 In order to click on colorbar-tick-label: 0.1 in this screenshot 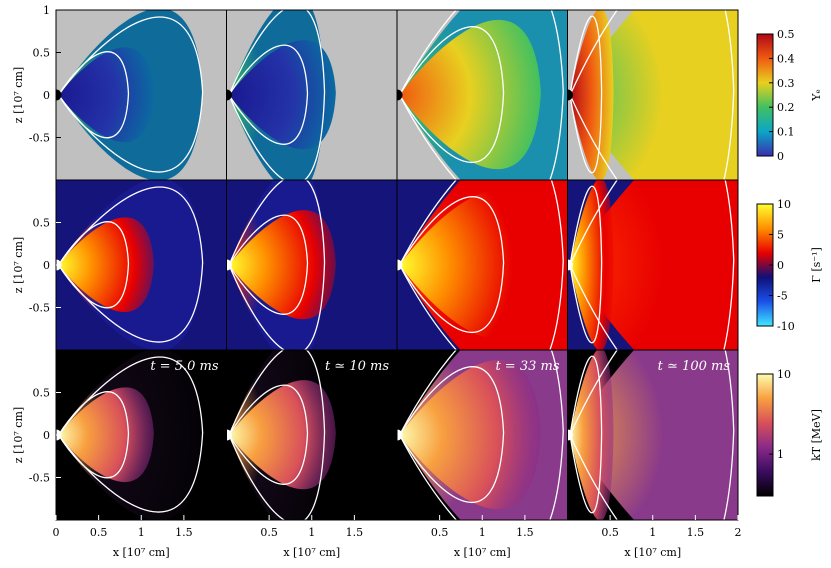, I will do `click(786, 132)`.